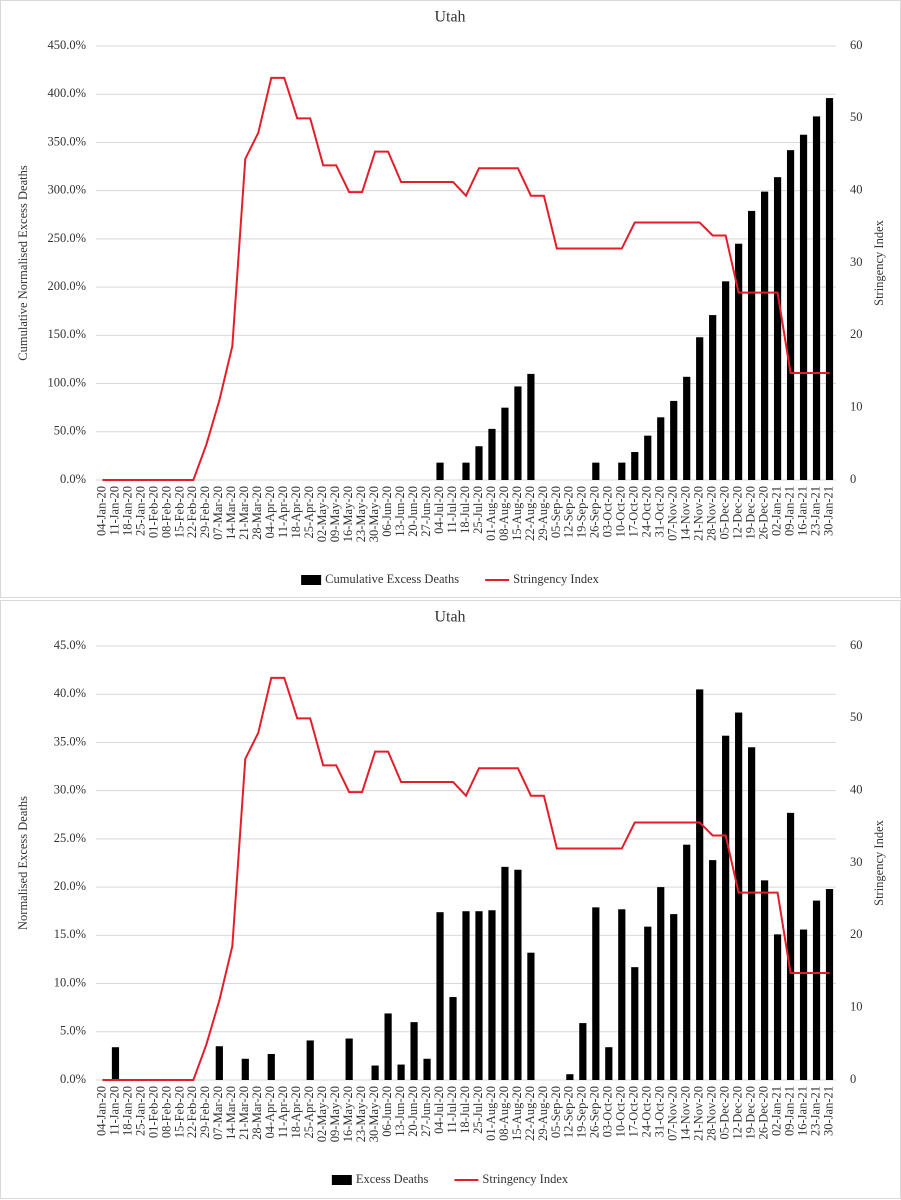 Image resolution: width=901 pixels, height=1200 pixels. What do you see at coordinates (70, 982) in the screenshot?
I see `y-tick-label: 10.0%` at bounding box center [70, 982].